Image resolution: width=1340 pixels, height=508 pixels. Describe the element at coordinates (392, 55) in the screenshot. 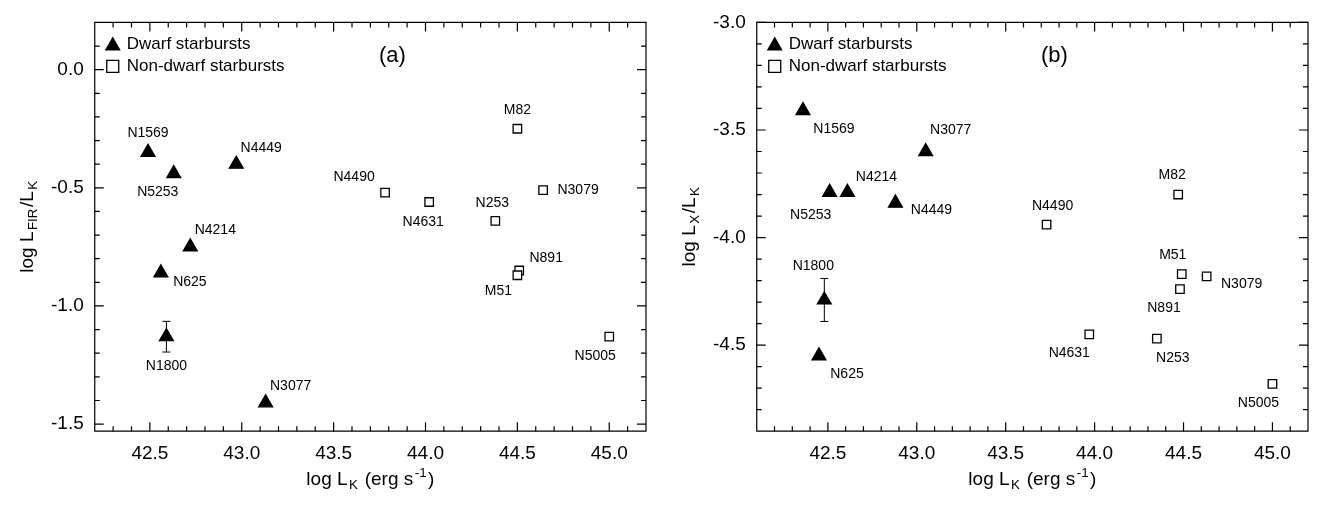

I see `text: (a)` at that location.